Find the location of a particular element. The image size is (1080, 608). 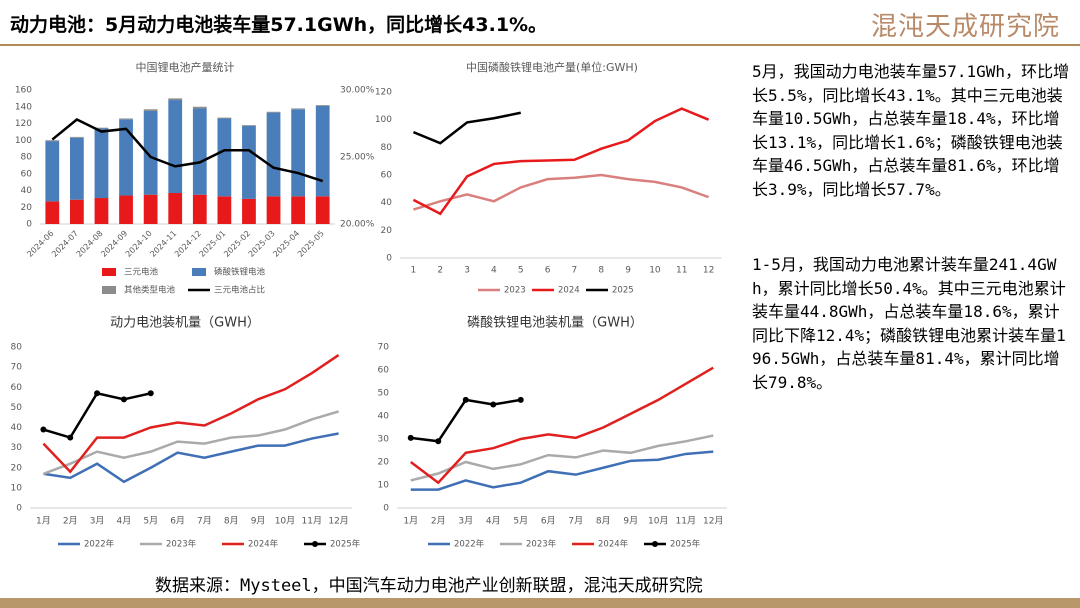

y-tick-label: 70 is located at coordinates (17, 368).